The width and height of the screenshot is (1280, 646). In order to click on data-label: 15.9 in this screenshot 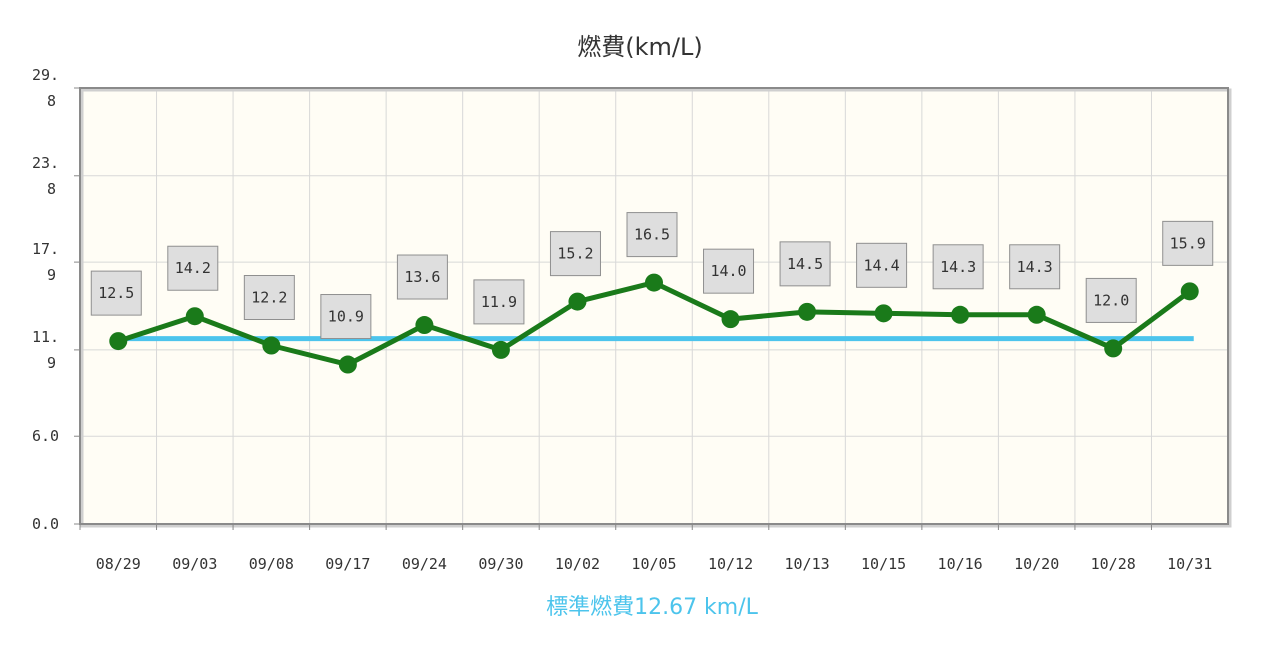, I will do `click(1188, 243)`.